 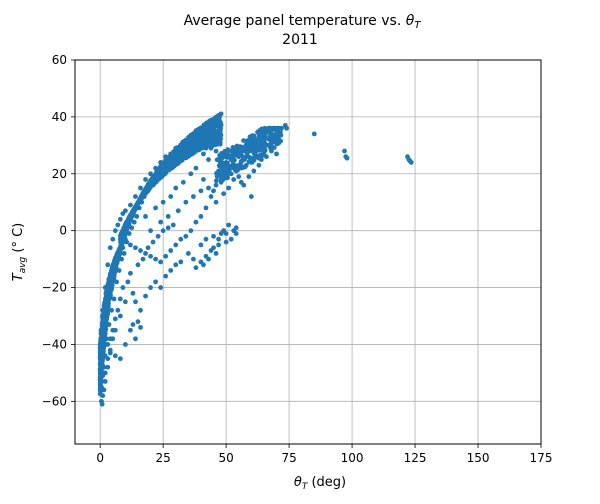 What do you see at coordinates (100, 458) in the screenshot?
I see `x-tick-label: 0` at bounding box center [100, 458].